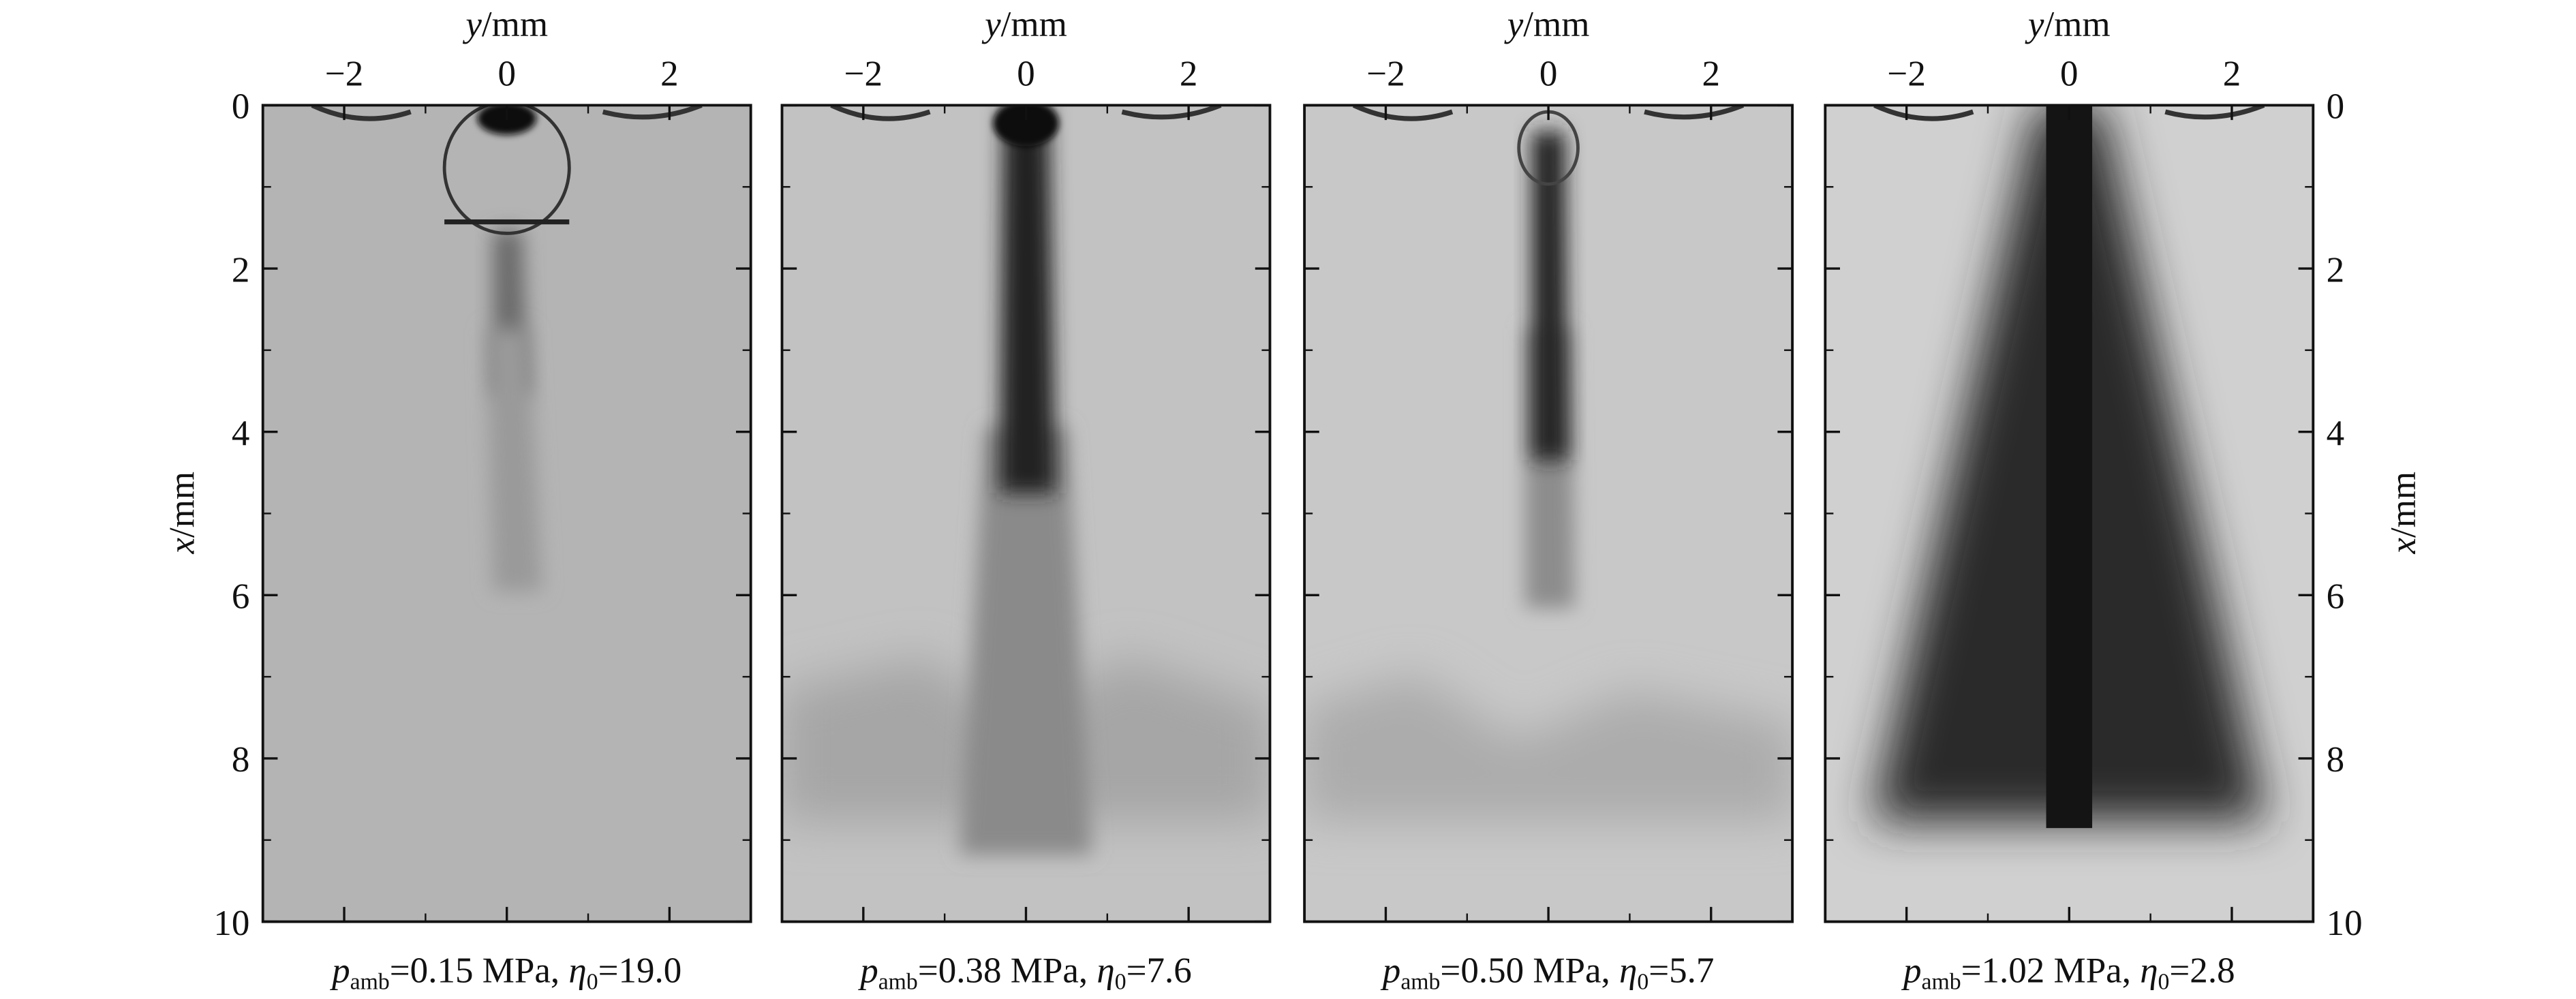 This screenshot has width=2576, height=999. I want to click on panel-caption: pamb=0.38 MPa, η0=7.6, so click(1024, 973).